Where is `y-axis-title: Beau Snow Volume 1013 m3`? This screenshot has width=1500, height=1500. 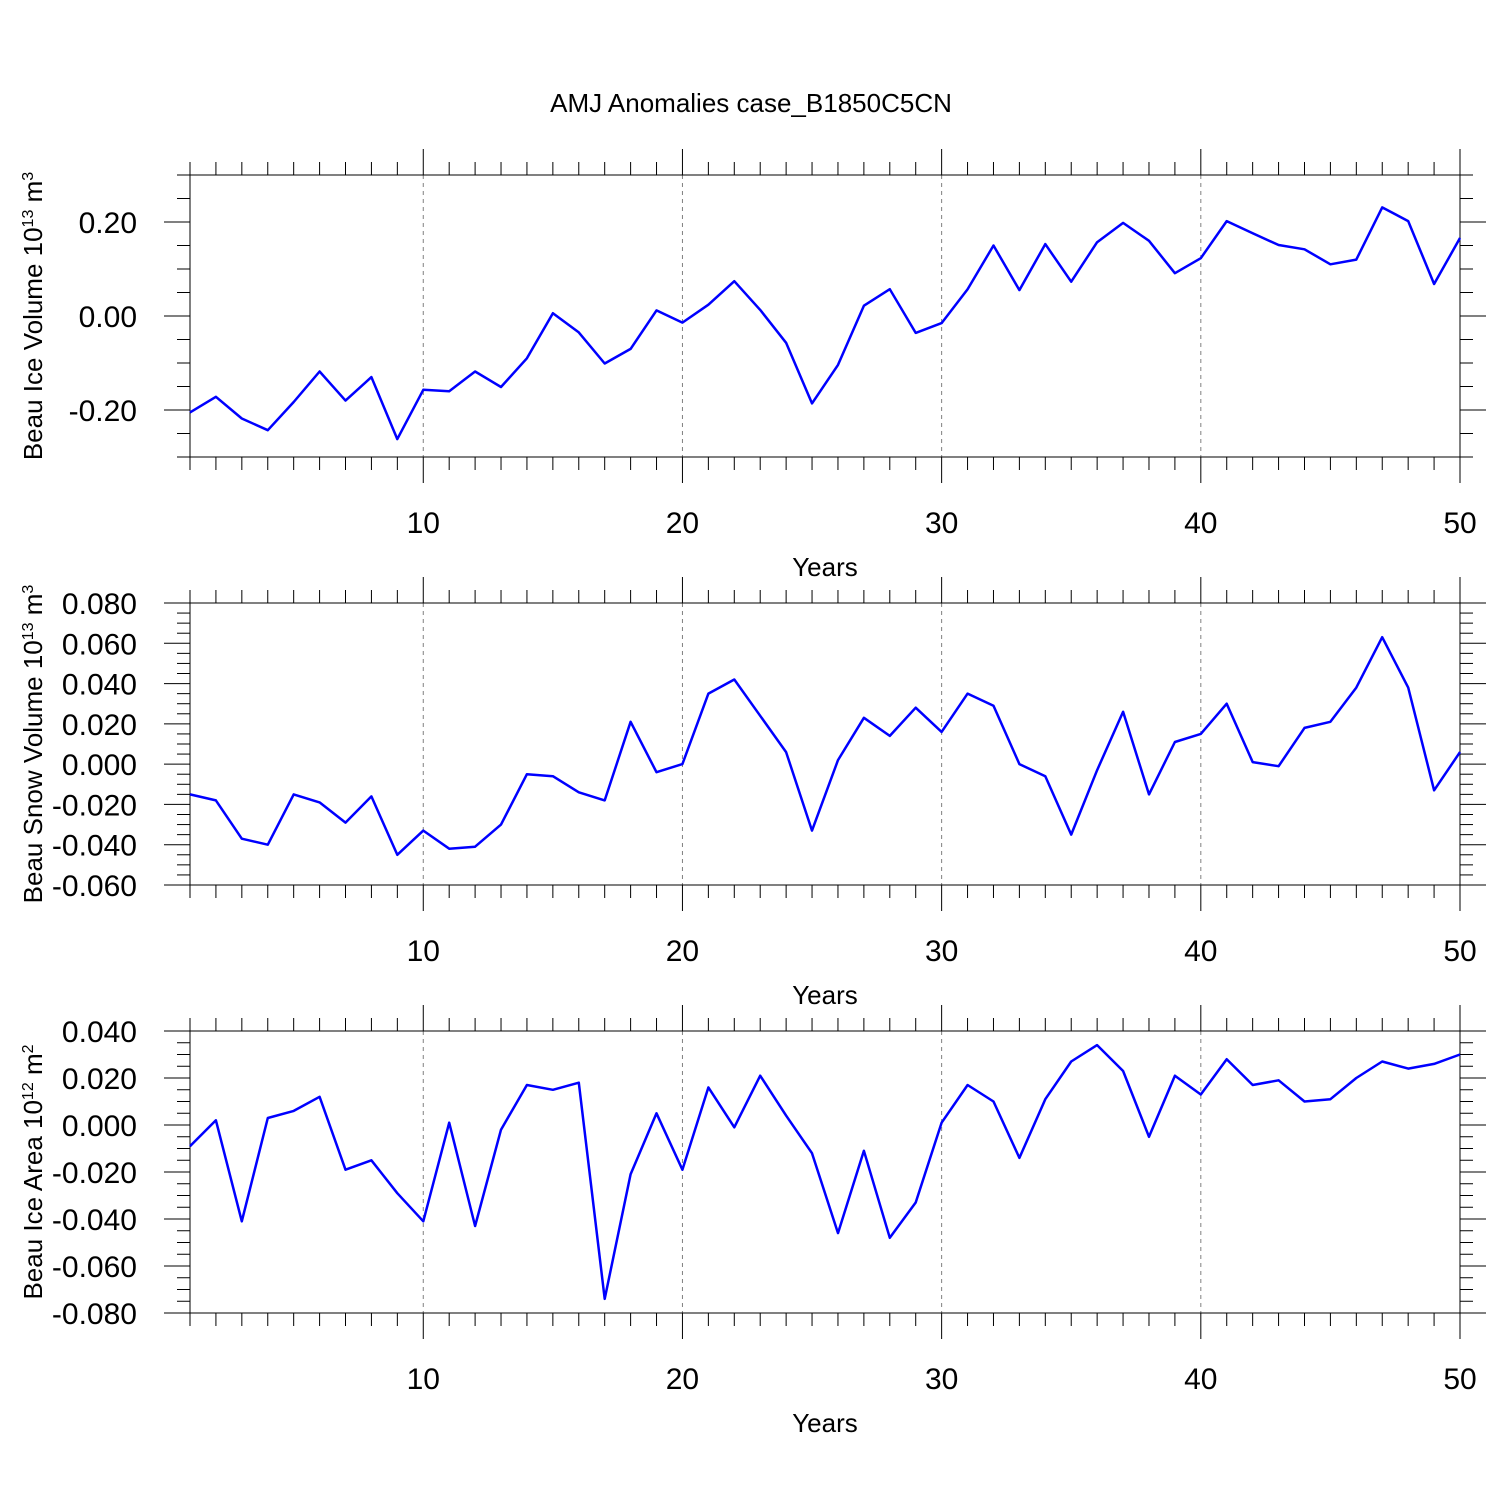 y-axis-title: Beau Snow Volume 1013 m3 is located at coordinates (33, 744).